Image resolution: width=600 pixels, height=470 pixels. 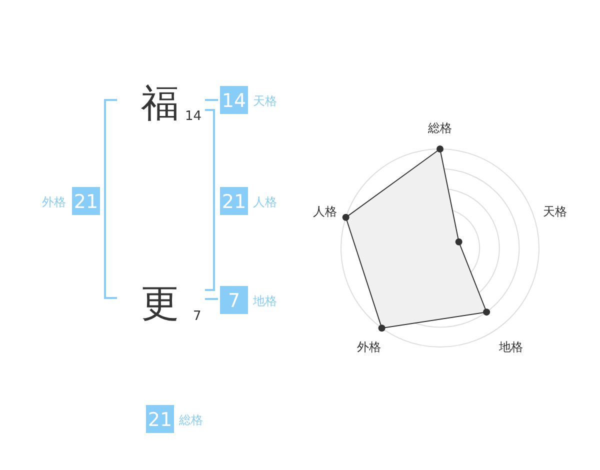 I want to click on text: 福, so click(x=160, y=103).